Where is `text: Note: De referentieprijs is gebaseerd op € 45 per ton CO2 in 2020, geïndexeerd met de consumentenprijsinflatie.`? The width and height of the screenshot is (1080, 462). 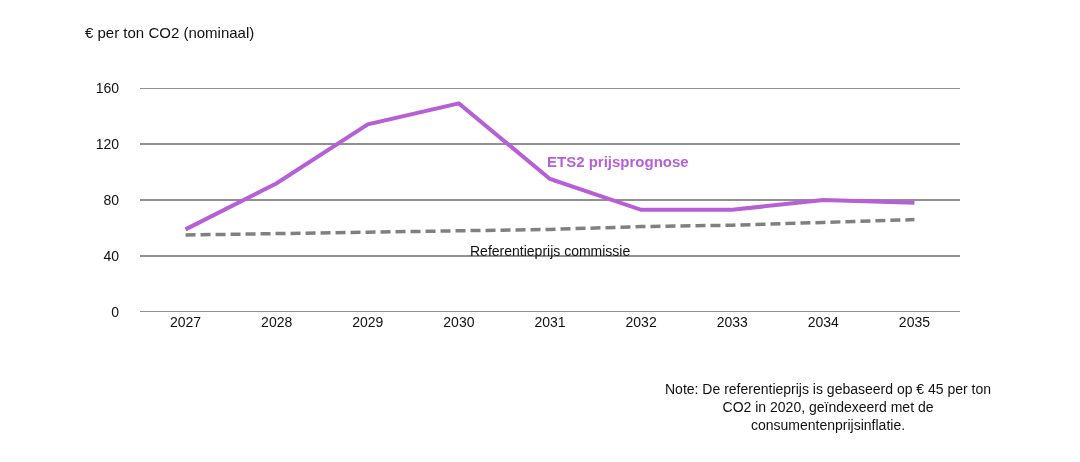
text: Note: De referentieprijs is gebaseerd op € 45 per ton CO2 in 2020, geïndexeerd met de consumentenprijsinflatie. is located at coordinates (828, 407).